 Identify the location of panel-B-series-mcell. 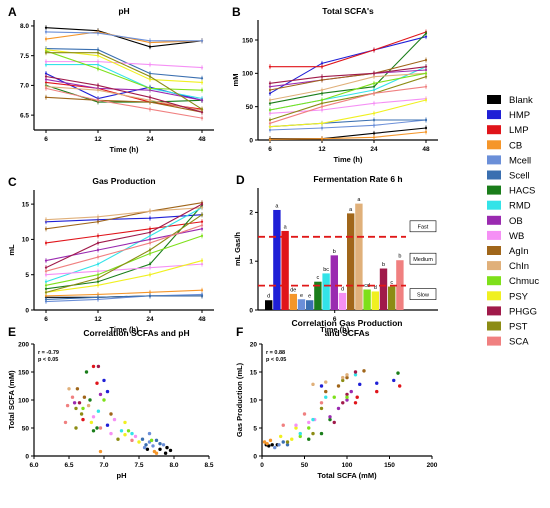
(348, 125).